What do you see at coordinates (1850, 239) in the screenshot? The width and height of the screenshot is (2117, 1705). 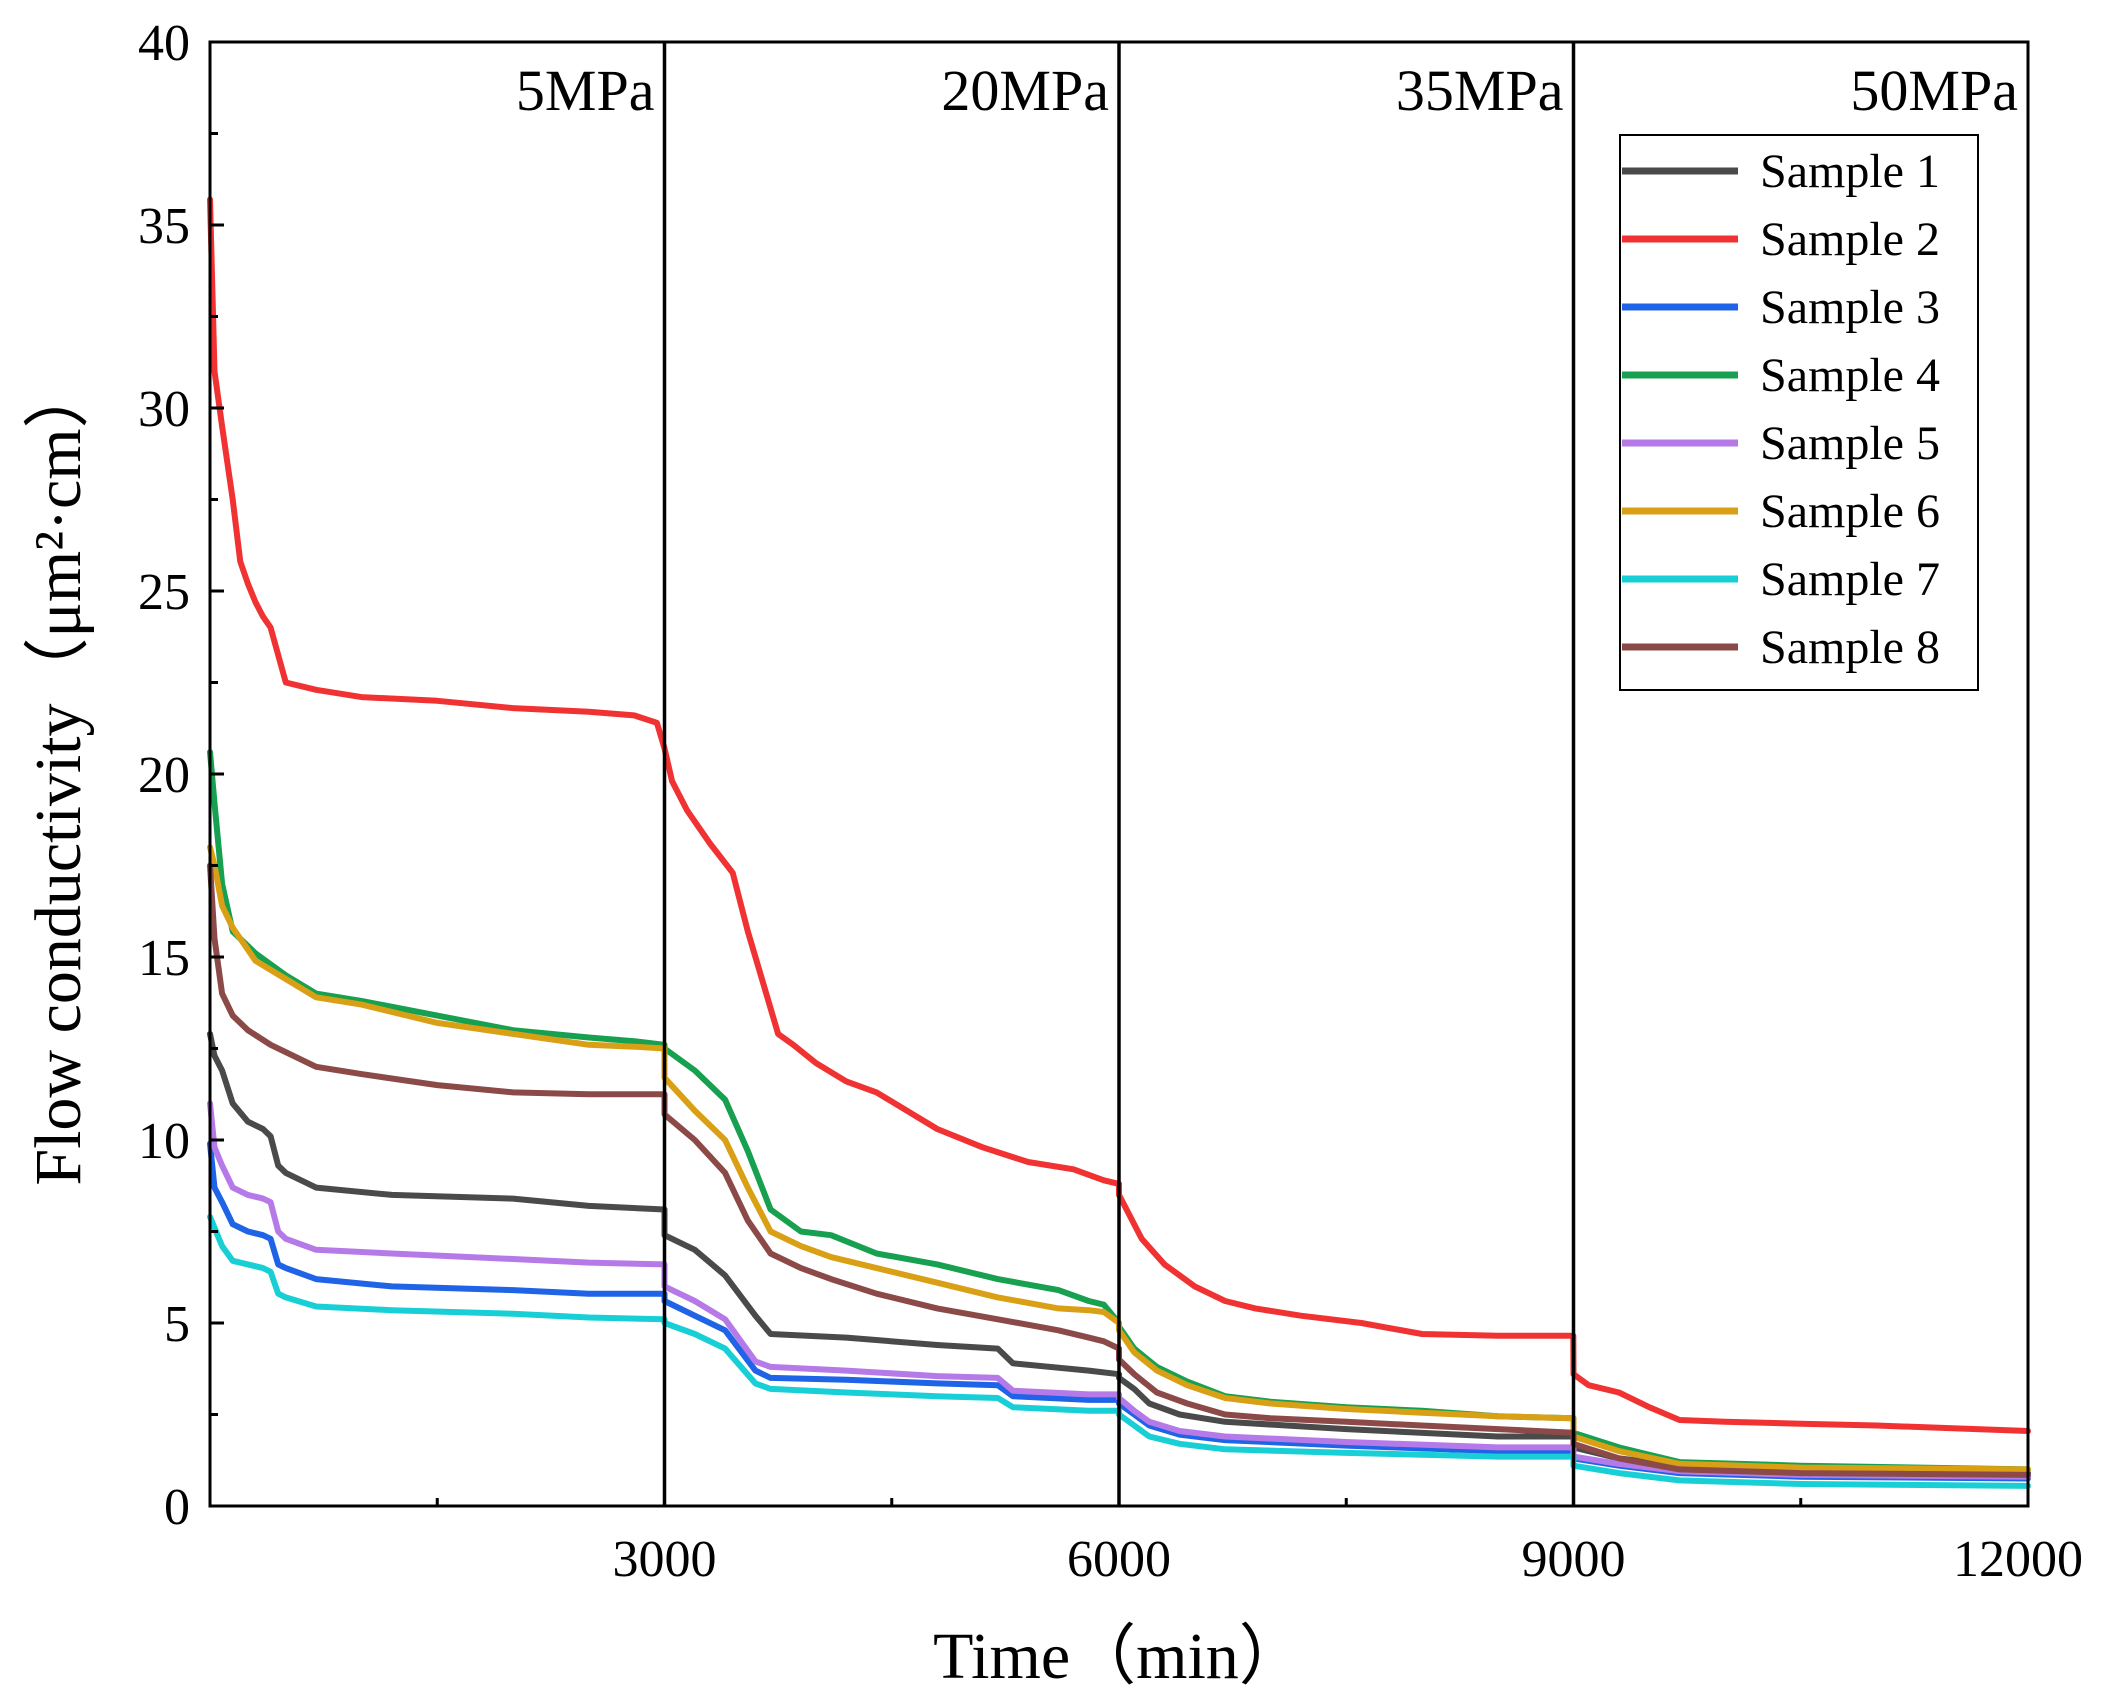 I see `legend-label-sample-2: Sample 2` at bounding box center [1850, 239].